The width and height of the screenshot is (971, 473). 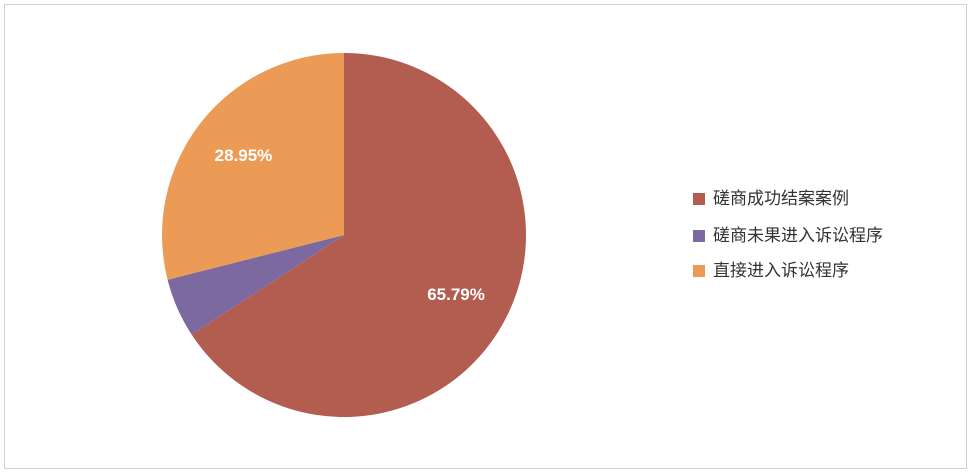 What do you see at coordinates (781, 199) in the screenshot?
I see `legend-label: 磋商成功结案案例` at bounding box center [781, 199].